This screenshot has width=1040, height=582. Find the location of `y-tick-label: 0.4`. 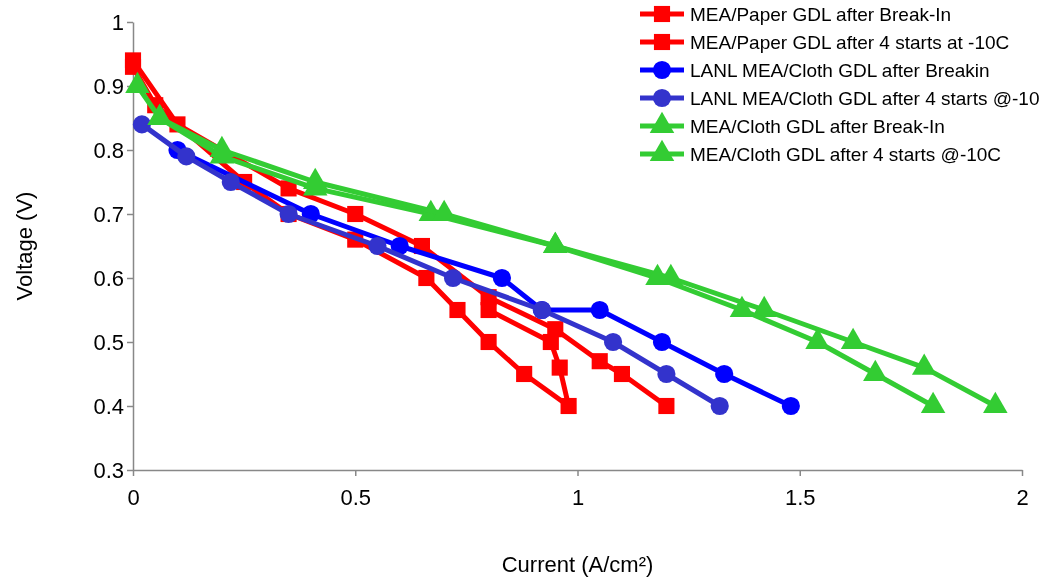

y-tick-label: 0.4 is located at coordinates (108, 406).